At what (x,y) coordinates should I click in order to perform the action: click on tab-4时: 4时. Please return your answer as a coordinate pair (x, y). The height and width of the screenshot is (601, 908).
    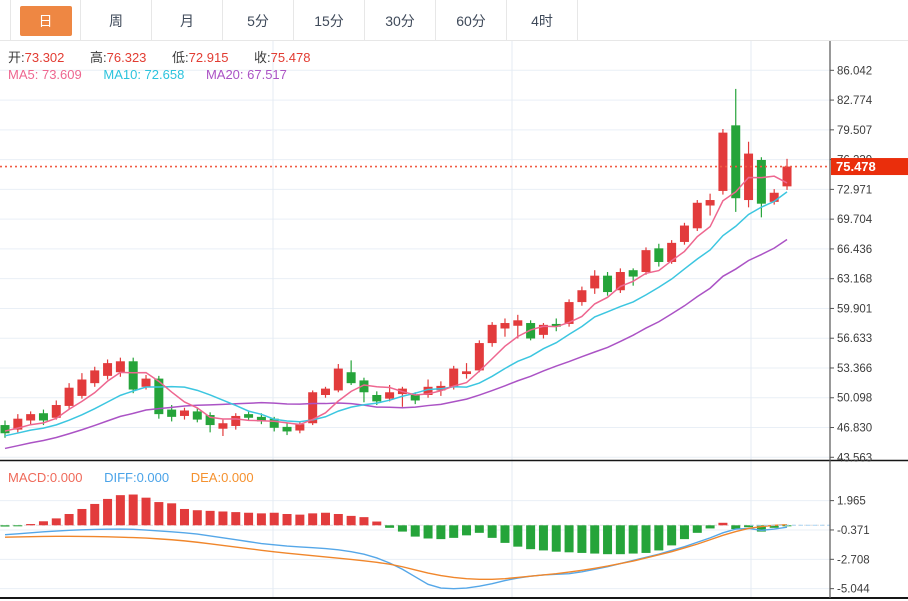
    Looking at the image, I should click on (542, 20).